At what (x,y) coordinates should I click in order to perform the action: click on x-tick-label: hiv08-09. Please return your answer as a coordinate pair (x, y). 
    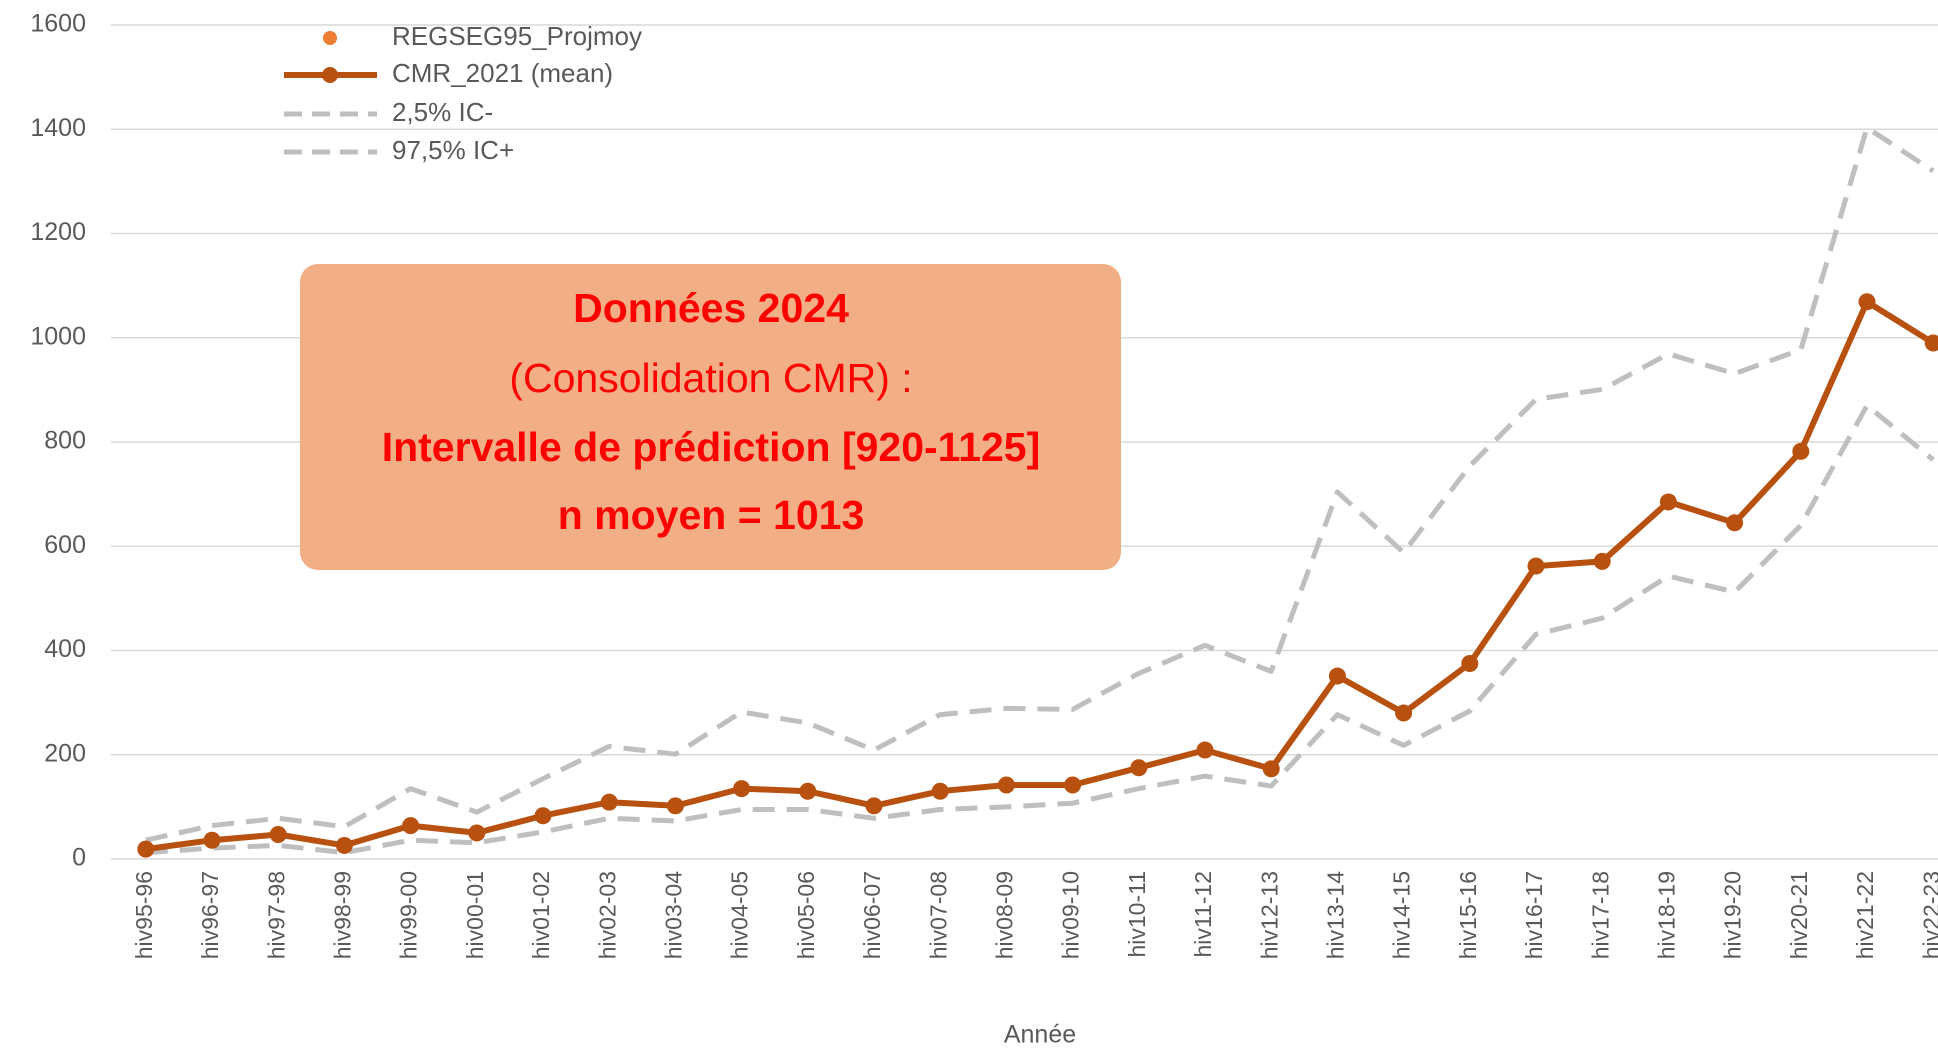
    Looking at the image, I should click on (1004, 915).